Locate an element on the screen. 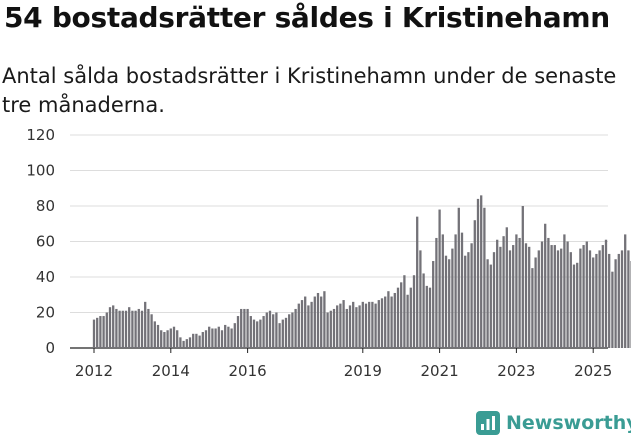  y-tick-label: 20 is located at coordinates (45, 313).